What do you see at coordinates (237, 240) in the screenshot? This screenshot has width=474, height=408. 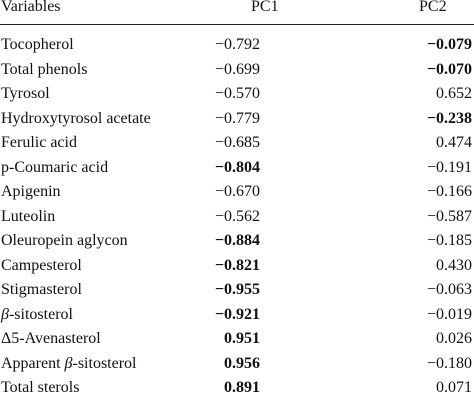 I see `pc1-value: −0.884` at bounding box center [237, 240].